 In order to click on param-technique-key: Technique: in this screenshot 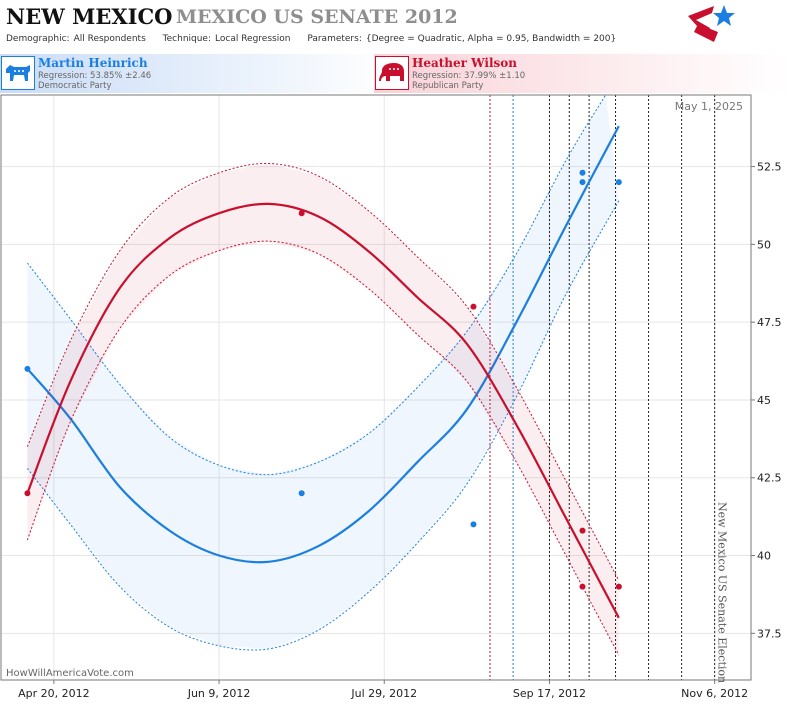, I will do `click(187, 39)`.